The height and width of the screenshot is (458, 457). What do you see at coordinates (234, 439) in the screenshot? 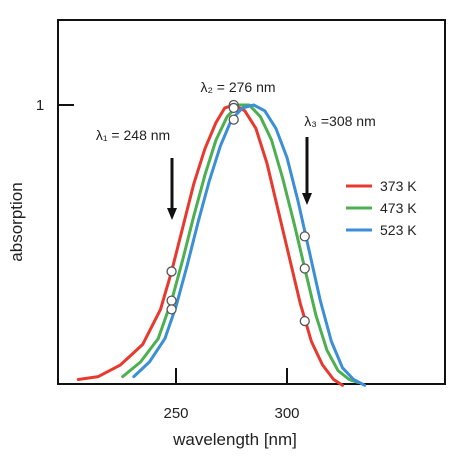
I see `x-axis-title: wavelength [nm]` at bounding box center [234, 439].